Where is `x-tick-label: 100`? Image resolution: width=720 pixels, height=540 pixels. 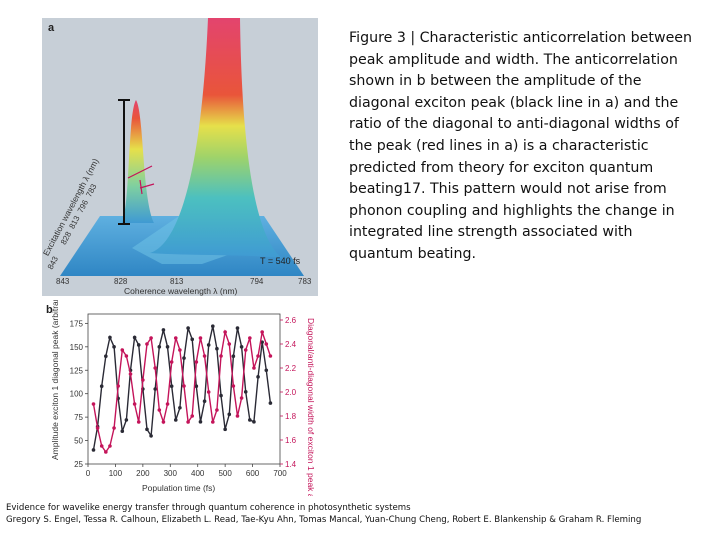
x-tick-label: 100 is located at coordinates (116, 473).